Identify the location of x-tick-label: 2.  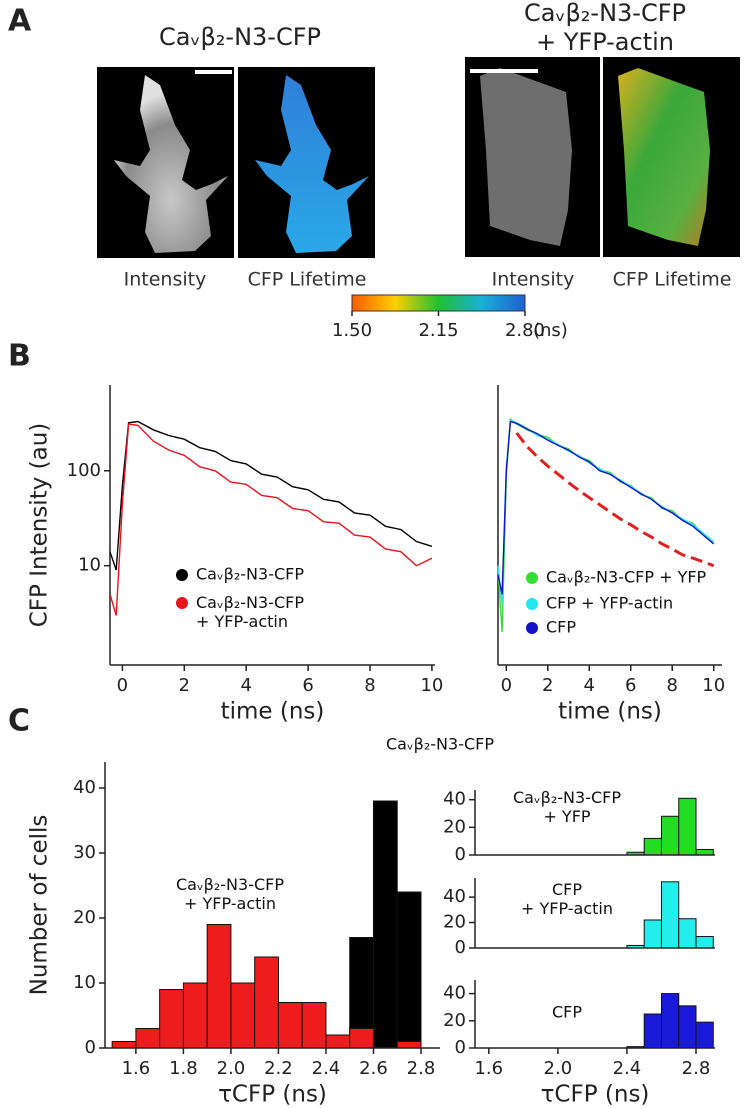
(184, 685).